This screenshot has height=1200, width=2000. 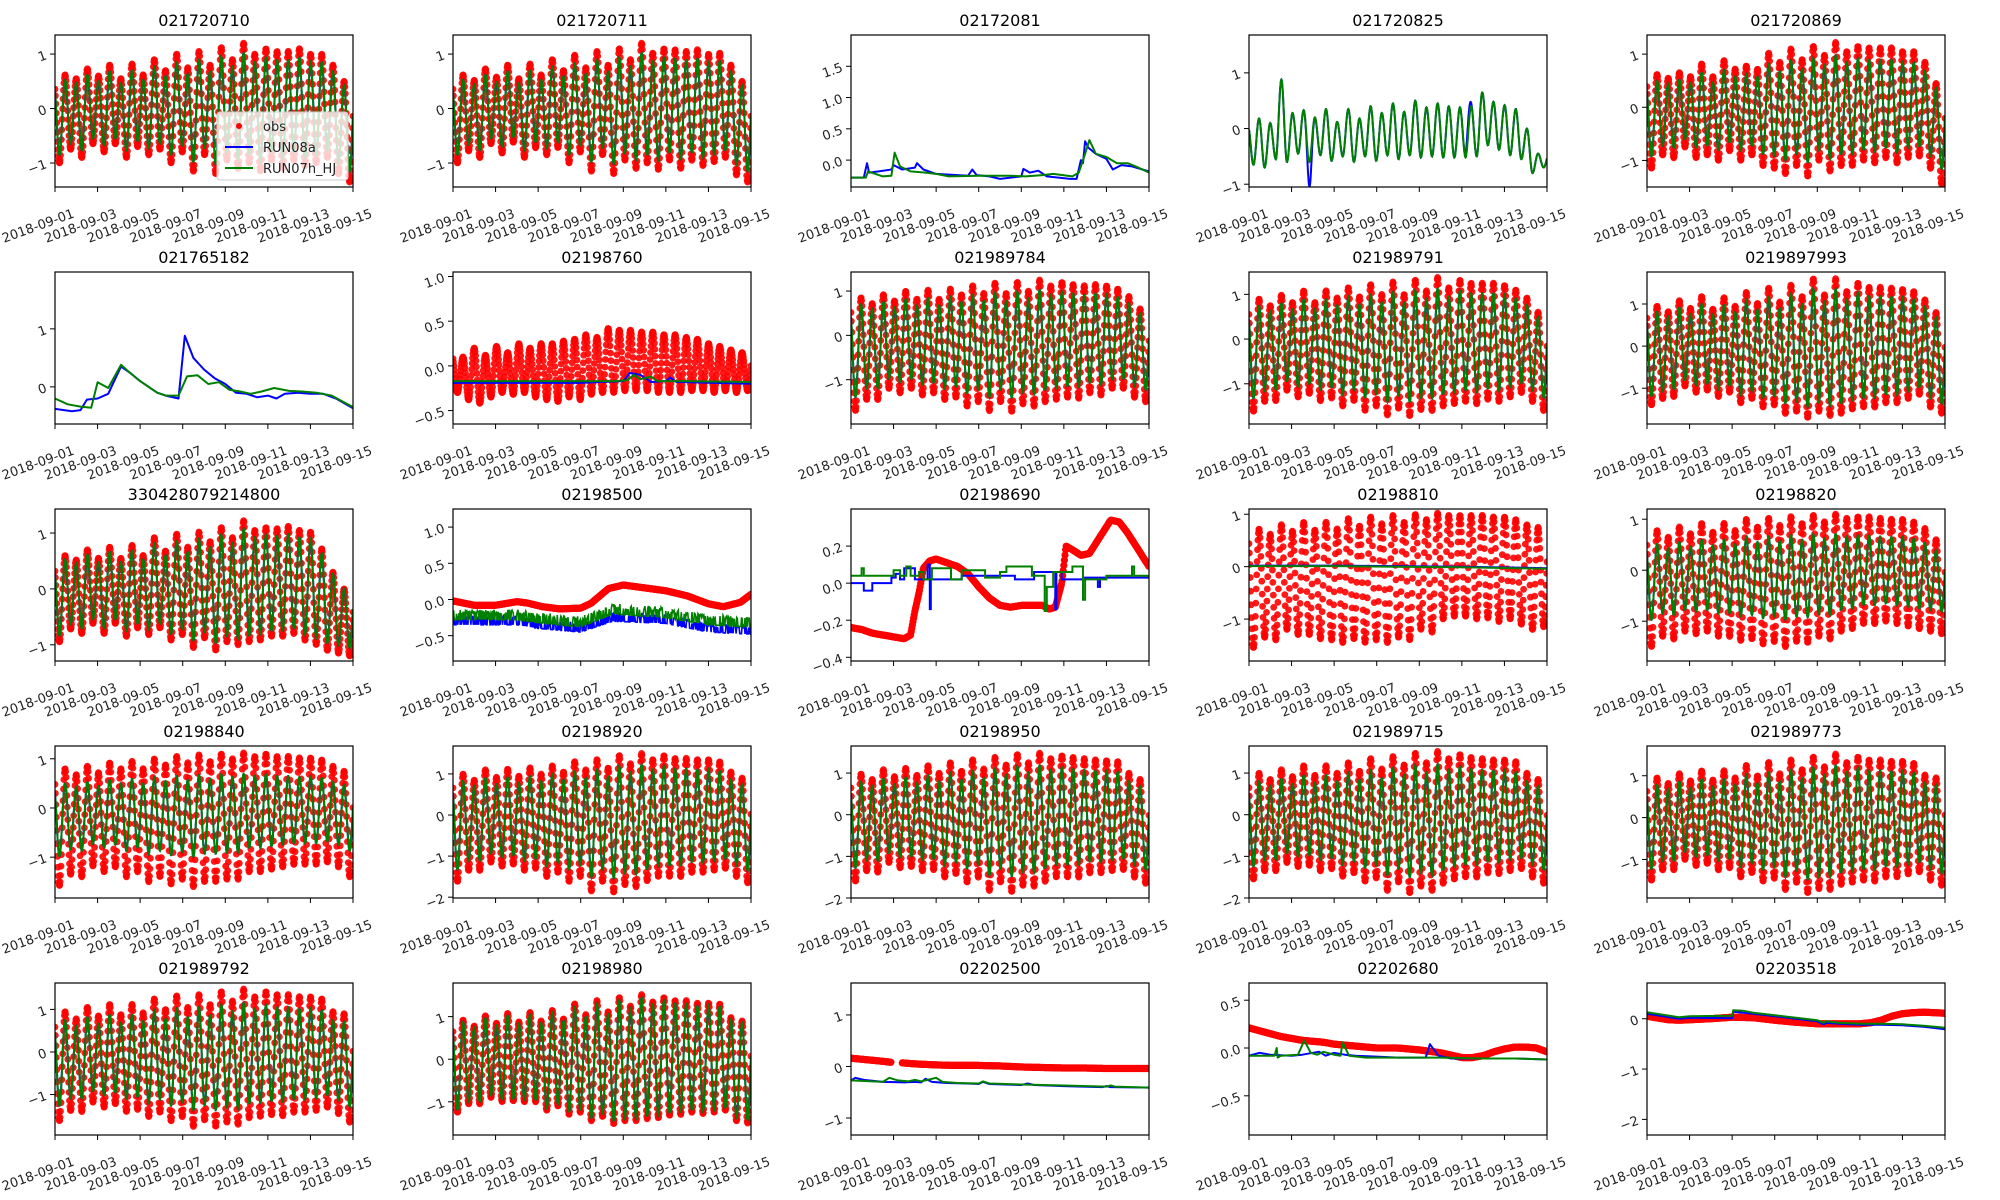 What do you see at coordinates (833, 164) in the screenshot?
I see `y-tick-label: 0.0` at bounding box center [833, 164].